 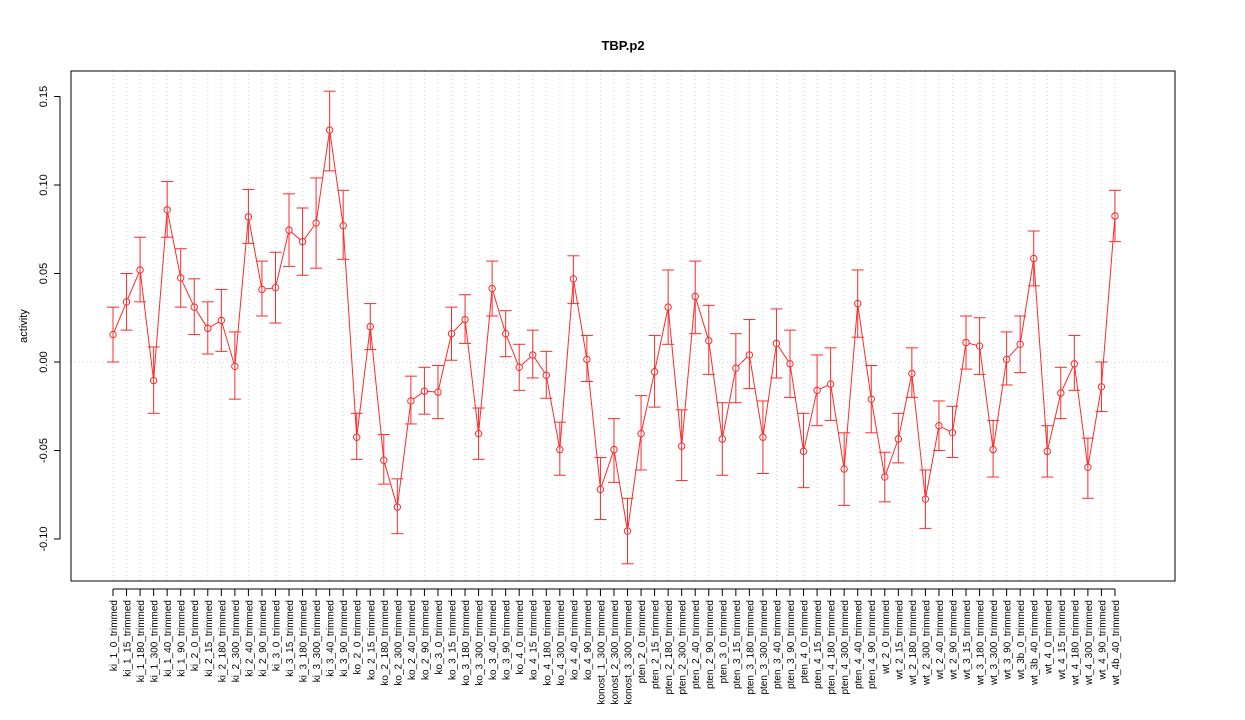 I want to click on x-tick-label: ko_4_180_trimmed, so click(x=547, y=643).